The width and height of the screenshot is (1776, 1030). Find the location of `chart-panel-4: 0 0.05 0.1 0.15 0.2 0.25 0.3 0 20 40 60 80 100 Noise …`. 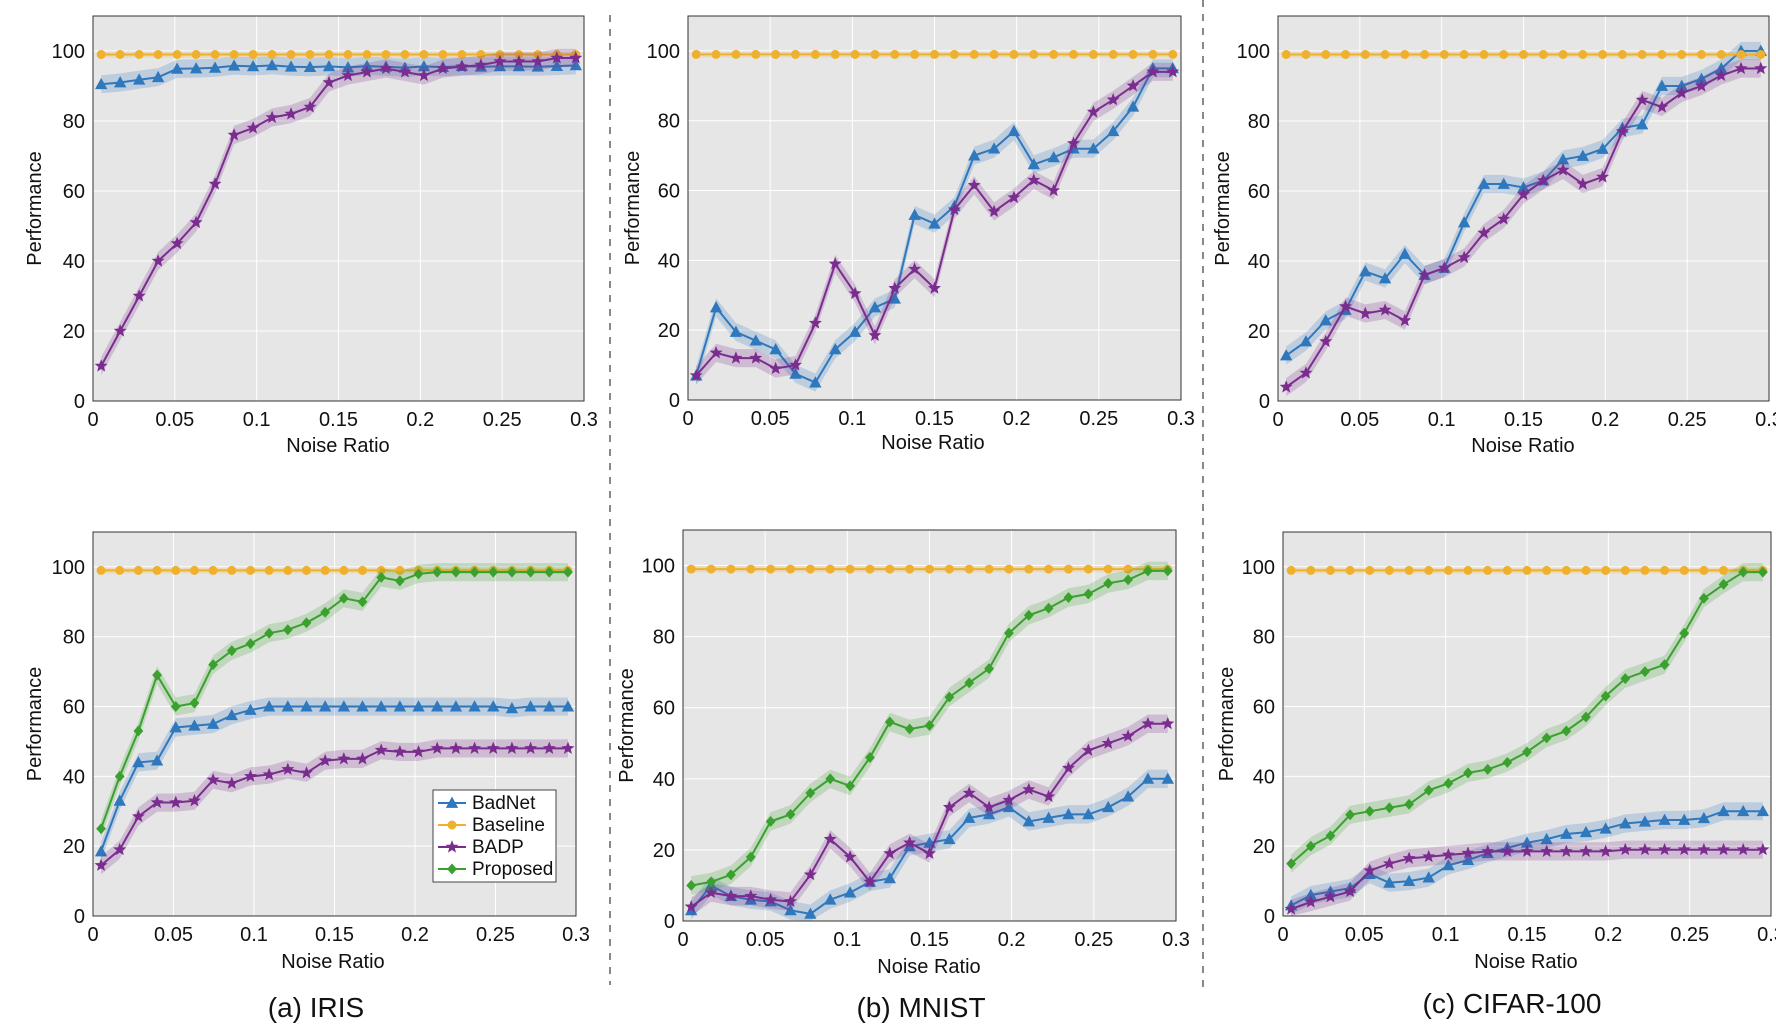

chart-panel-4: 0 0.05 0.1 0.15 0.2 0.25 0.3 0 20 40 60 80 100 Noise … is located at coordinates (307, 752).